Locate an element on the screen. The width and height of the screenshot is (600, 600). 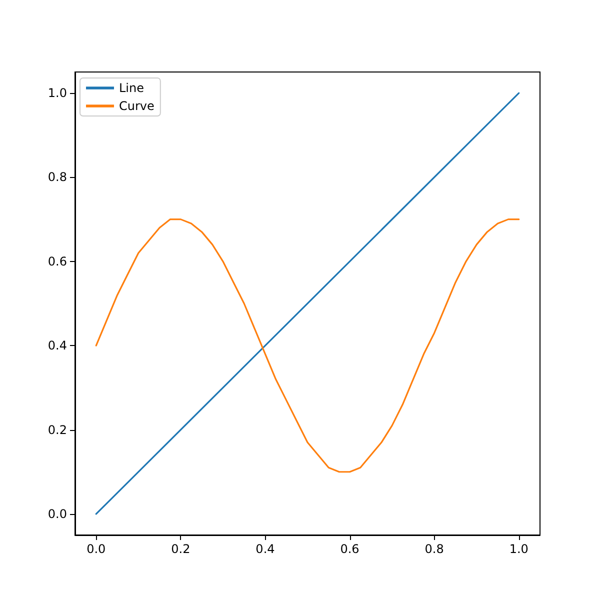
y-tick-label: 0.2 is located at coordinates (57, 429).